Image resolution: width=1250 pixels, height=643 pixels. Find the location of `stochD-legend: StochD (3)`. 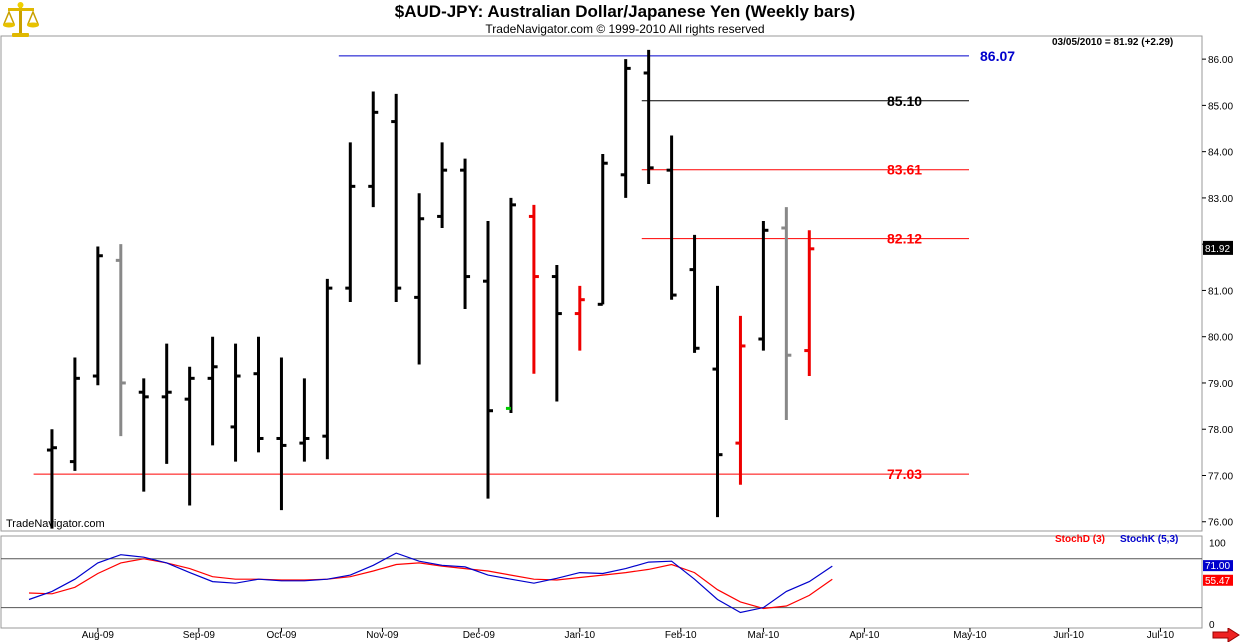

stochD-legend: StochD (3) is located at coordinates (1080, 539).